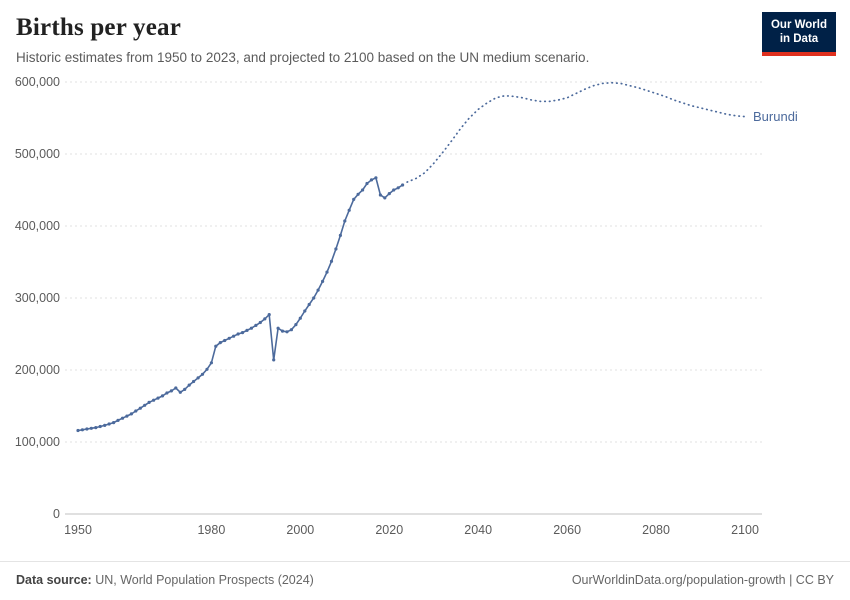 This screenshot has width=850, height=600. I want to click on x-tick-label: 2040, so click(478, 530).